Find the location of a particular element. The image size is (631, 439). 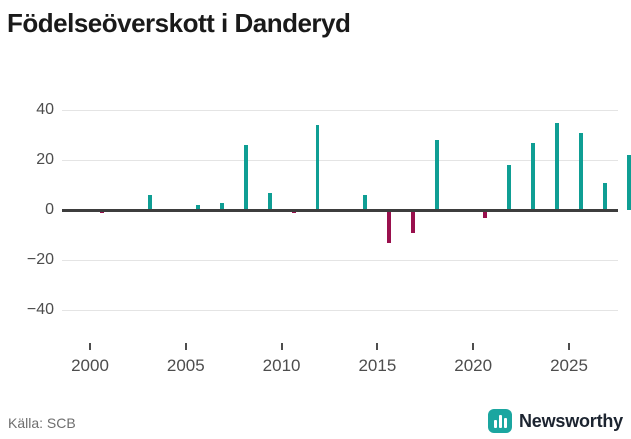

newsworthy-logo-icon is located at coordinates (499, 421).